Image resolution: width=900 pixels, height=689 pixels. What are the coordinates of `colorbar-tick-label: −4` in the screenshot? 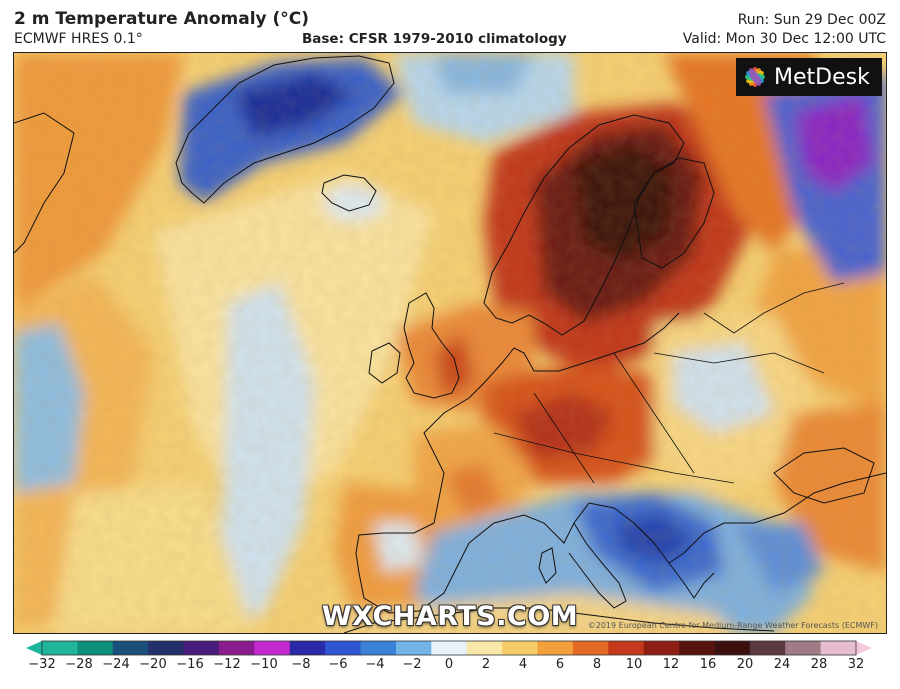 It's located at (375, 664).